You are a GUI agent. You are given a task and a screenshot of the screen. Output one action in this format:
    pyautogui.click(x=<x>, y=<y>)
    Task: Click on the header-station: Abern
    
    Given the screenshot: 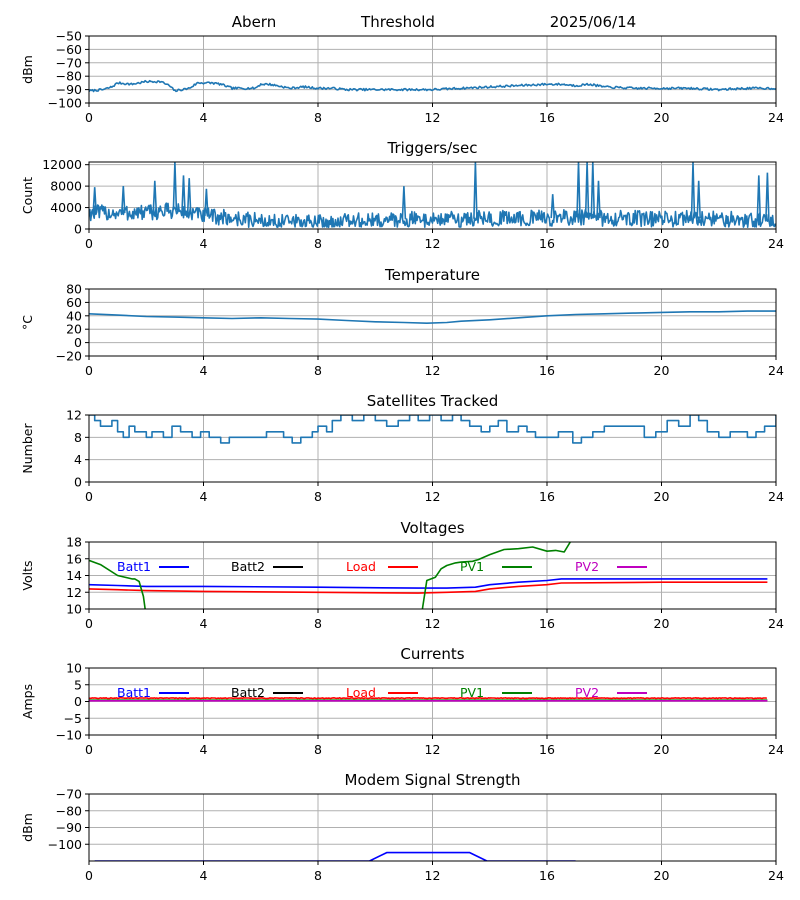 What is the action you would take?
    pyautogui.click(x=254, y=22)
    